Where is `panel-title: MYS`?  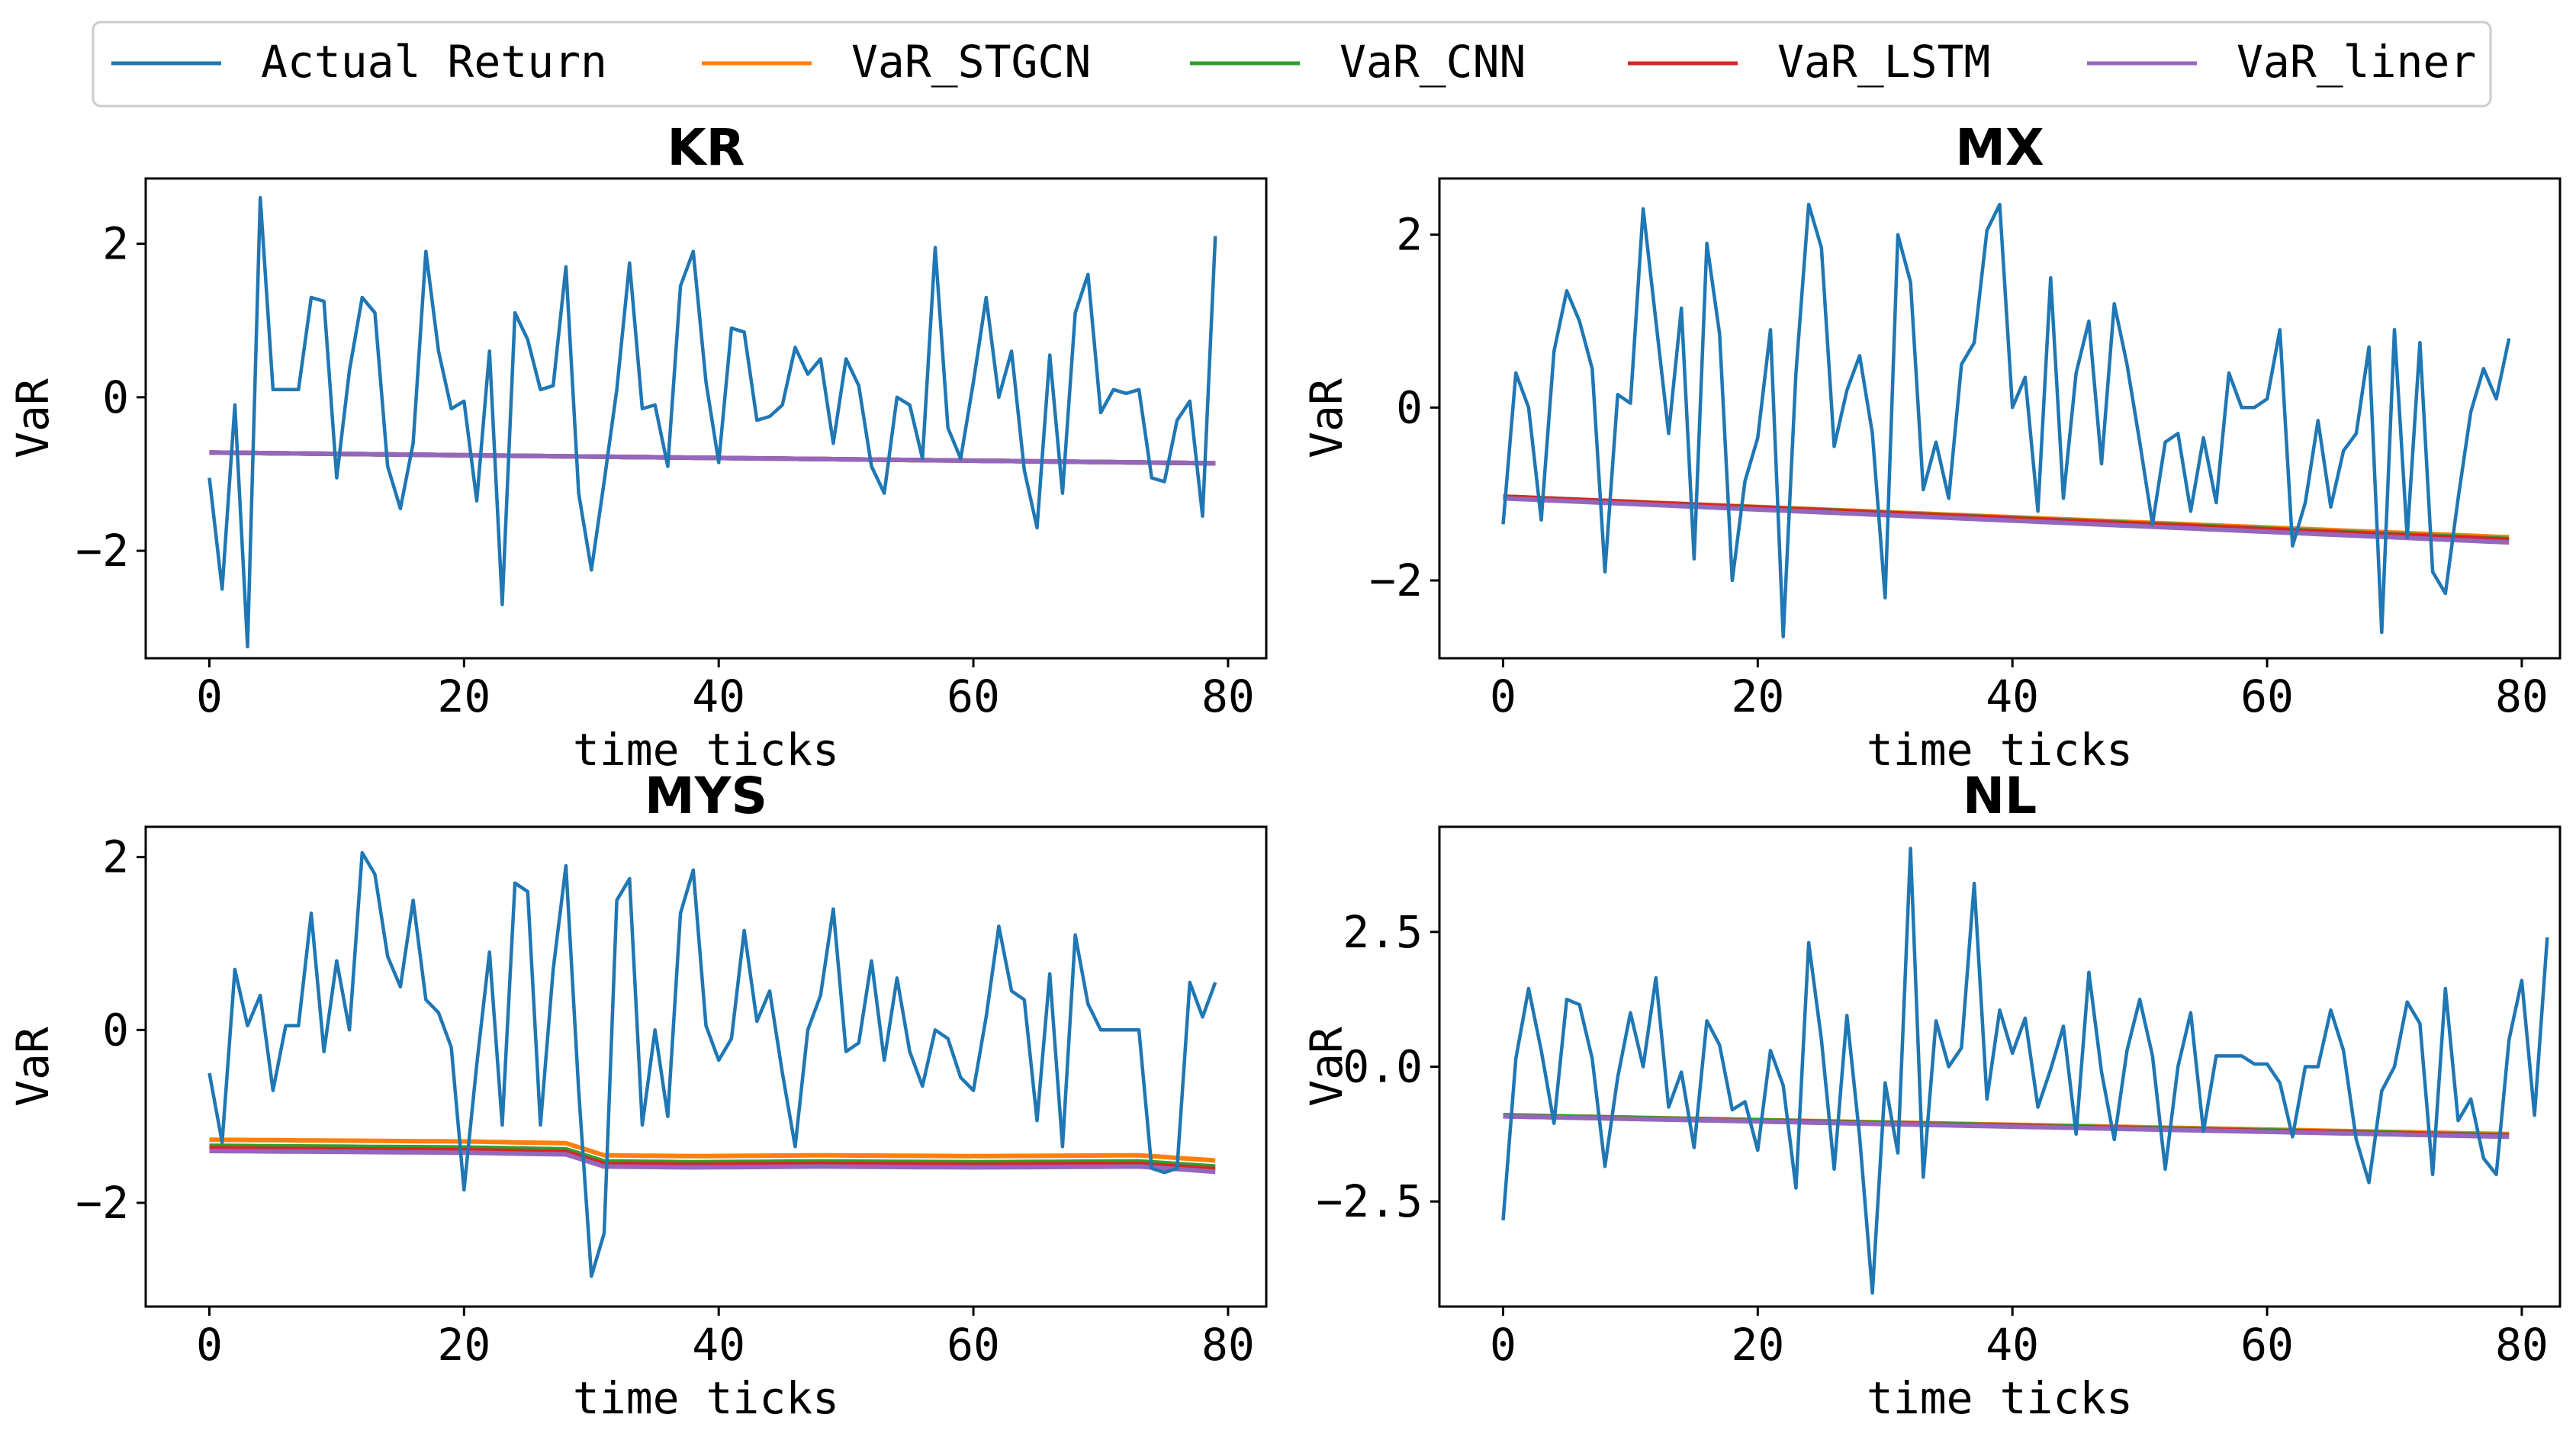
panel-title: MYS is located at coordinates (706, 796).